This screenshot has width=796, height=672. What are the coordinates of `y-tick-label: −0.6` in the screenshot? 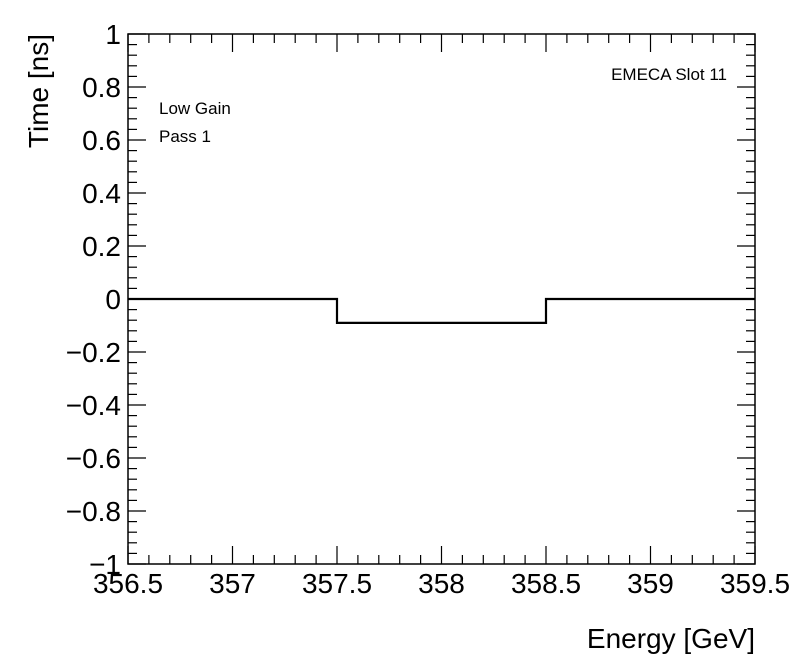 It's located at (93, 458).